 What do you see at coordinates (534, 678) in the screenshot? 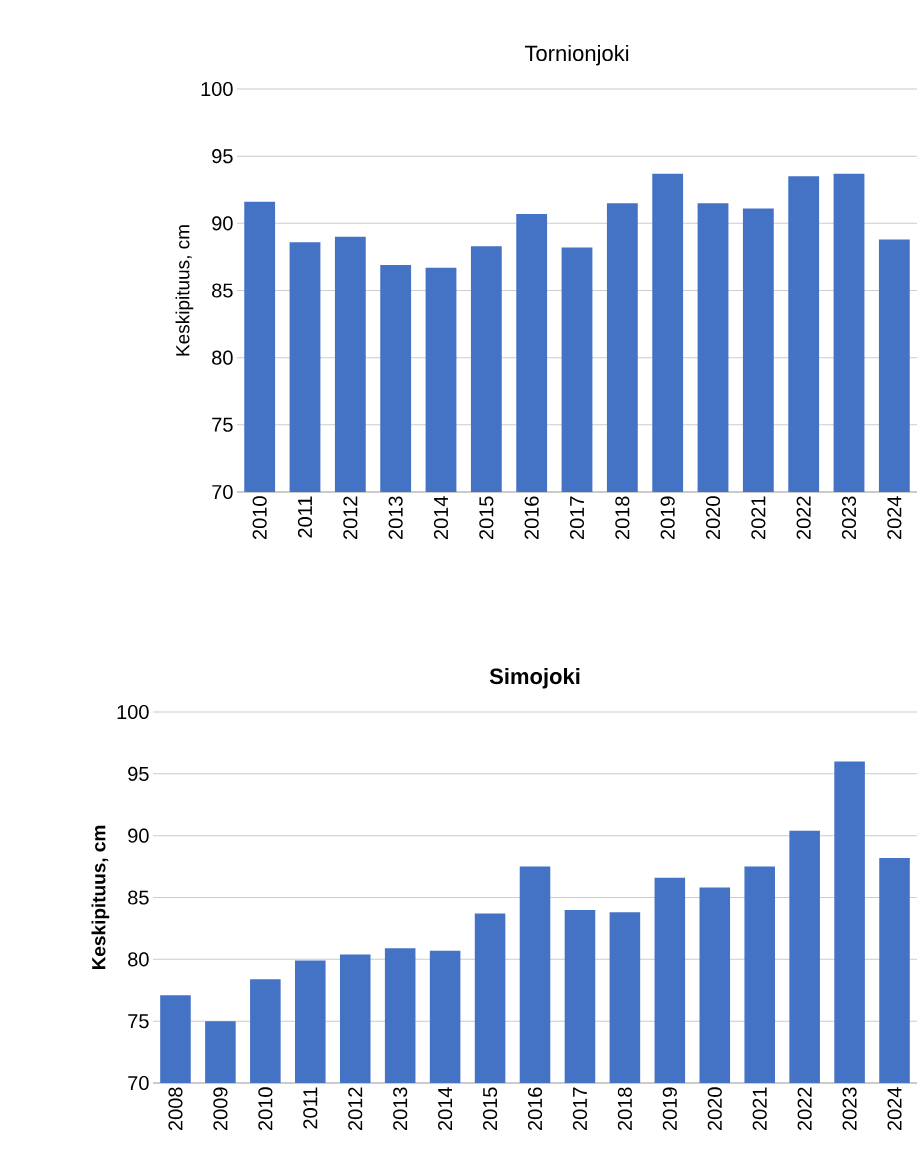
I see `chart-title: Simojoki` at bounding box center [534, 678].